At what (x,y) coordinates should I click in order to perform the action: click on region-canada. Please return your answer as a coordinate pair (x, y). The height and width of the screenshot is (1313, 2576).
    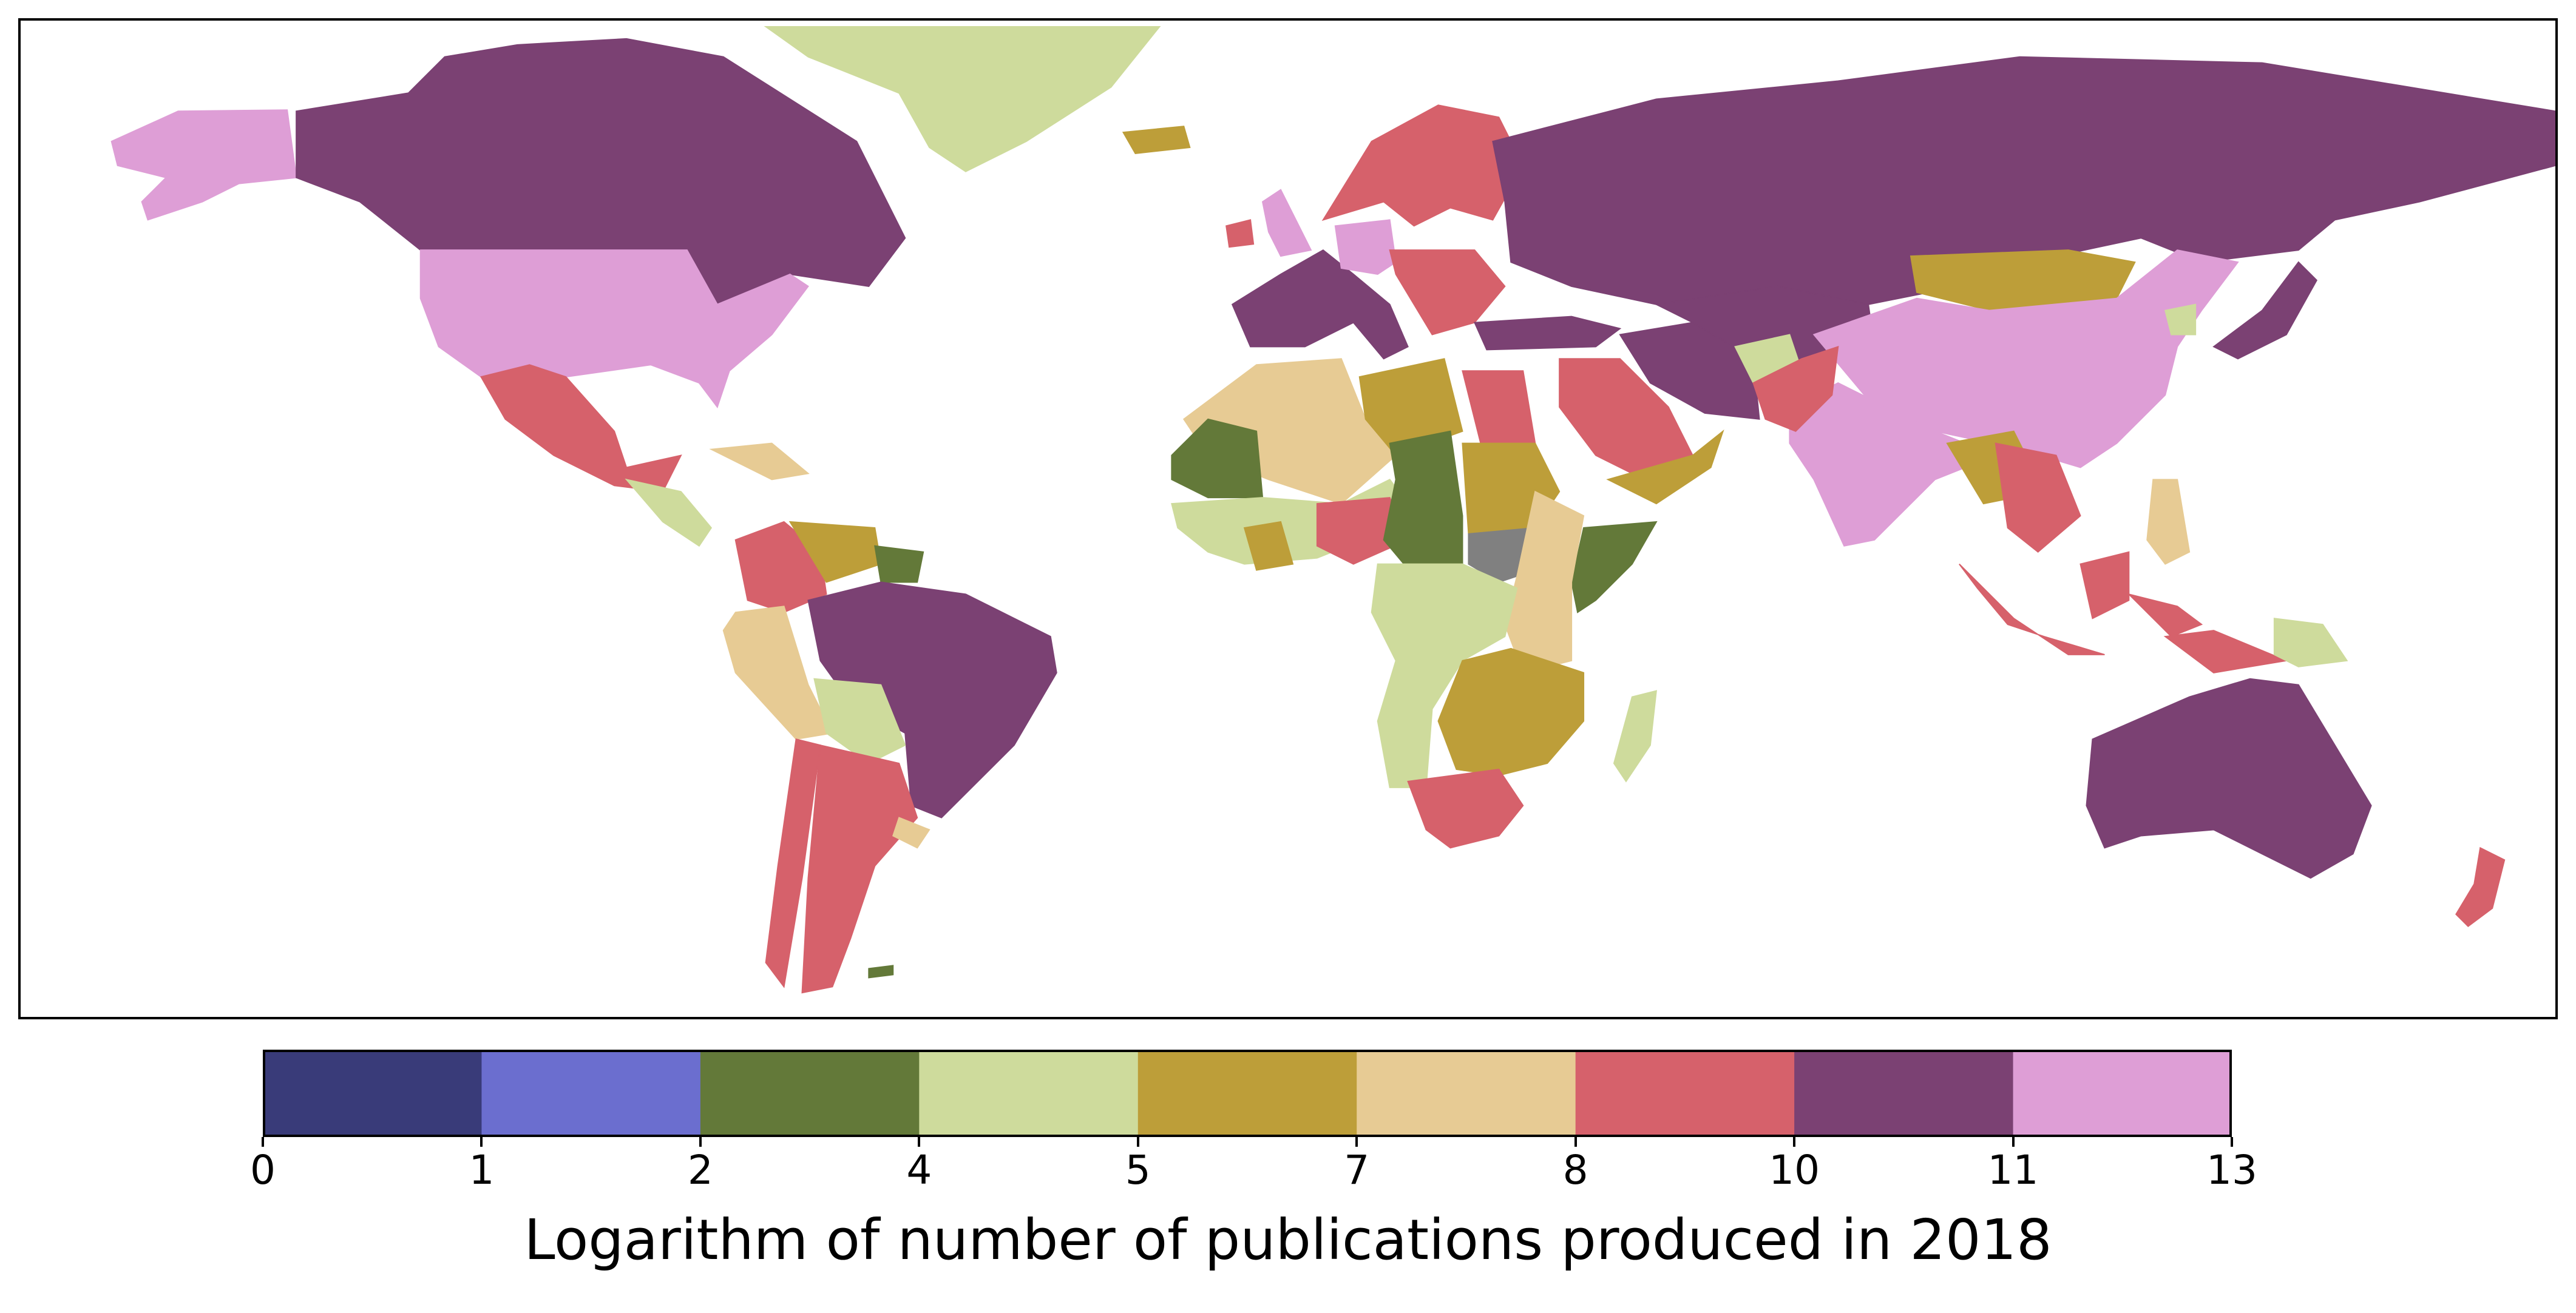
    Looking at the image, I should click on (601, 171).